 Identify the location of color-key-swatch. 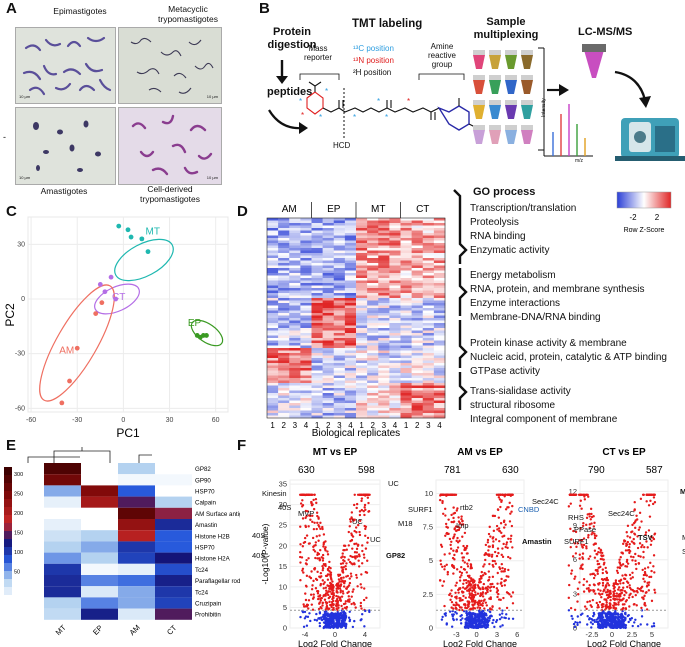
(8, 575).